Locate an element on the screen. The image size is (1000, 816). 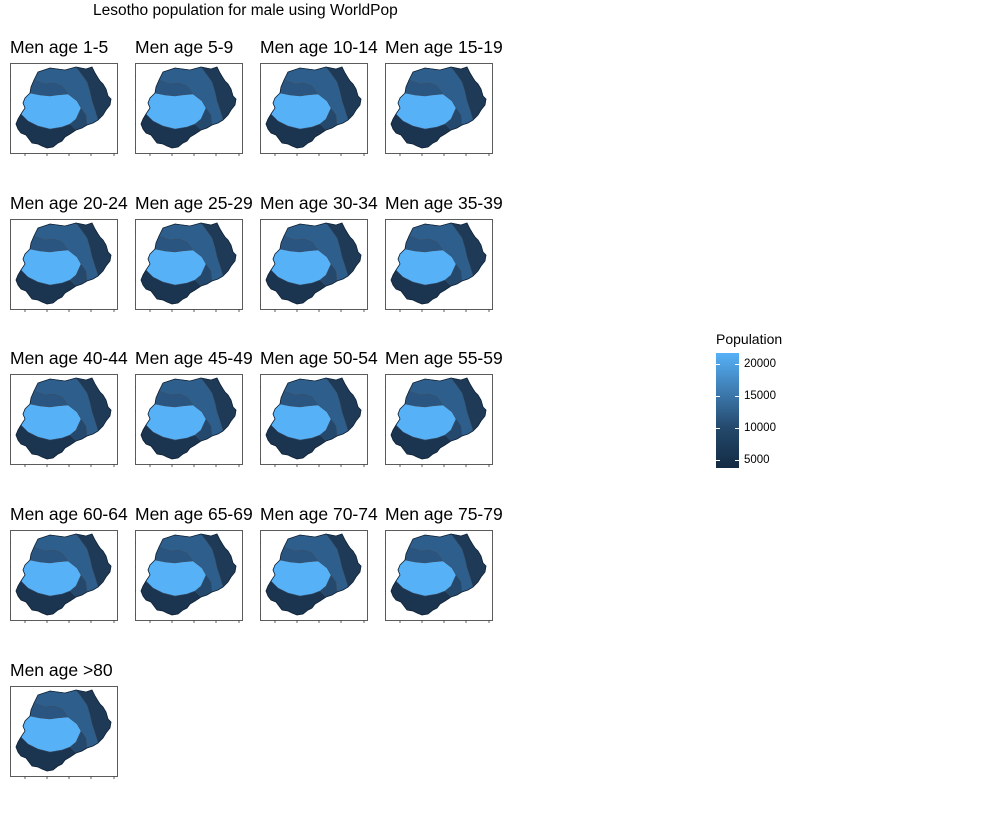
map-panel: Men age 1-5 is located at coordinates (72, 115).